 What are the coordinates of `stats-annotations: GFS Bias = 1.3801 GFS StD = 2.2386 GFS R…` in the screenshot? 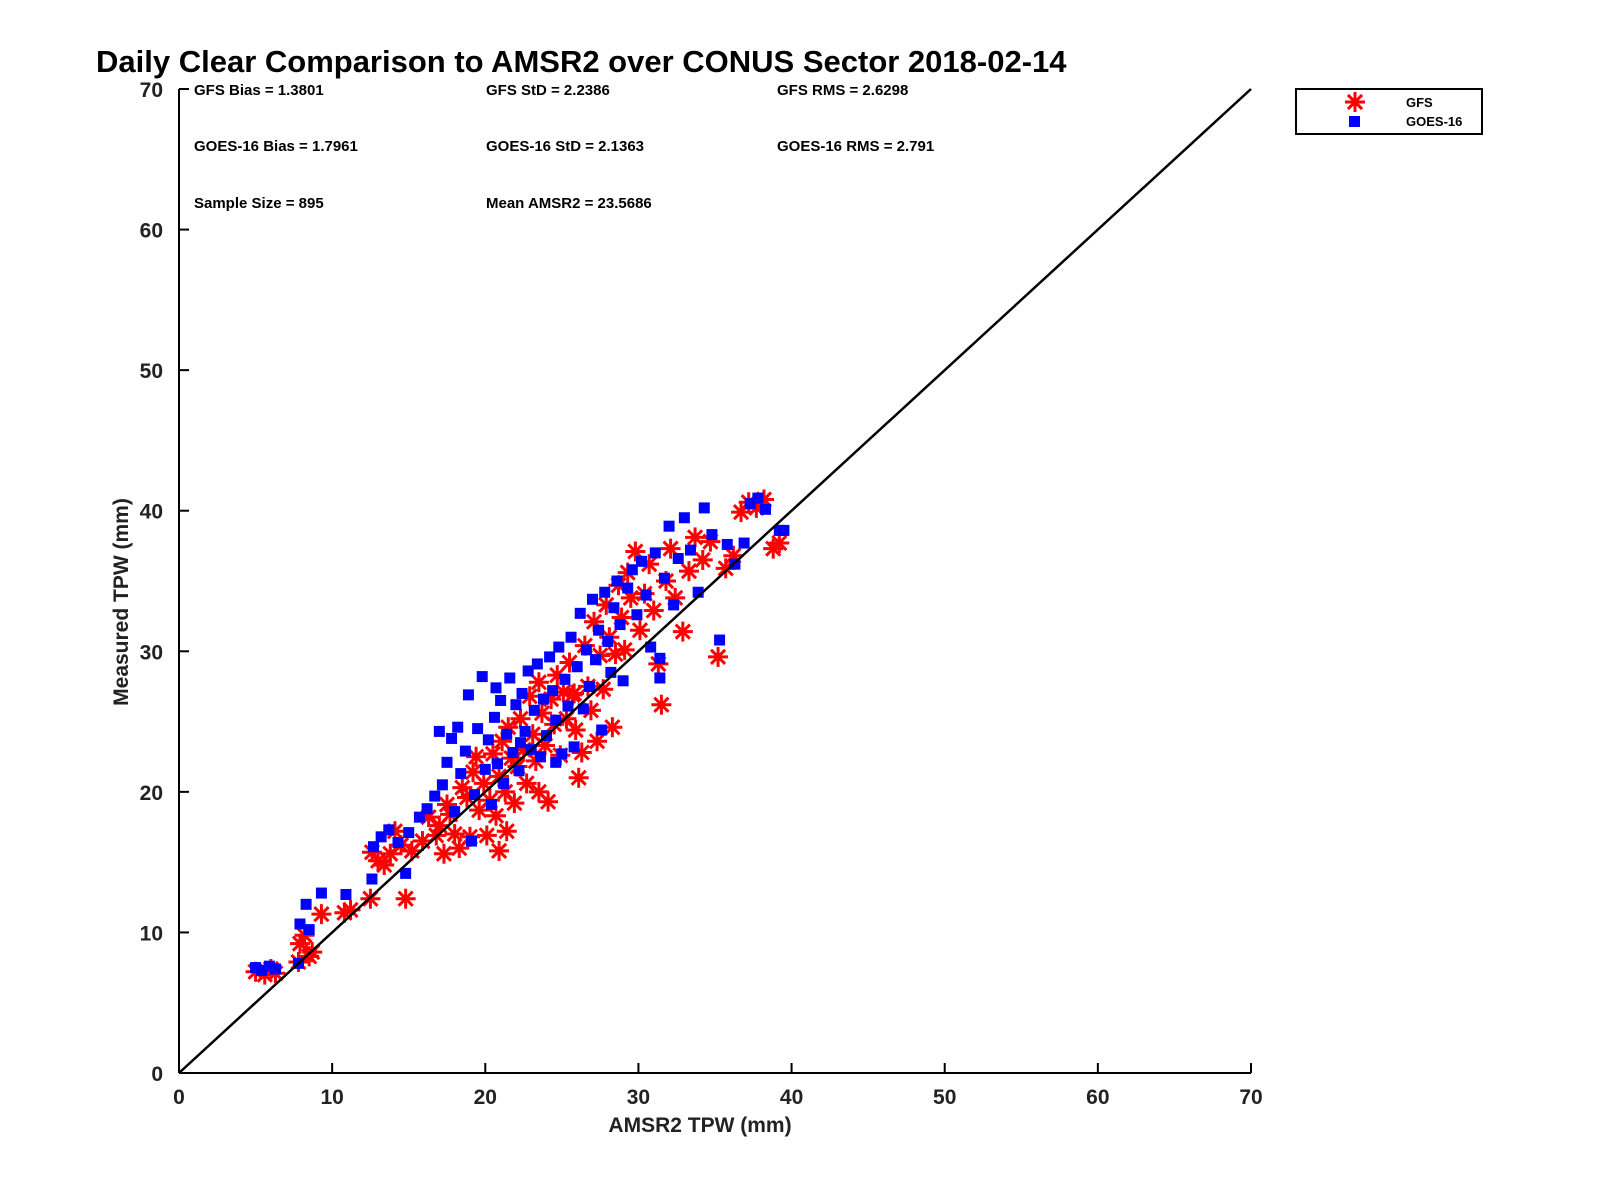 It's located at (564, 147).